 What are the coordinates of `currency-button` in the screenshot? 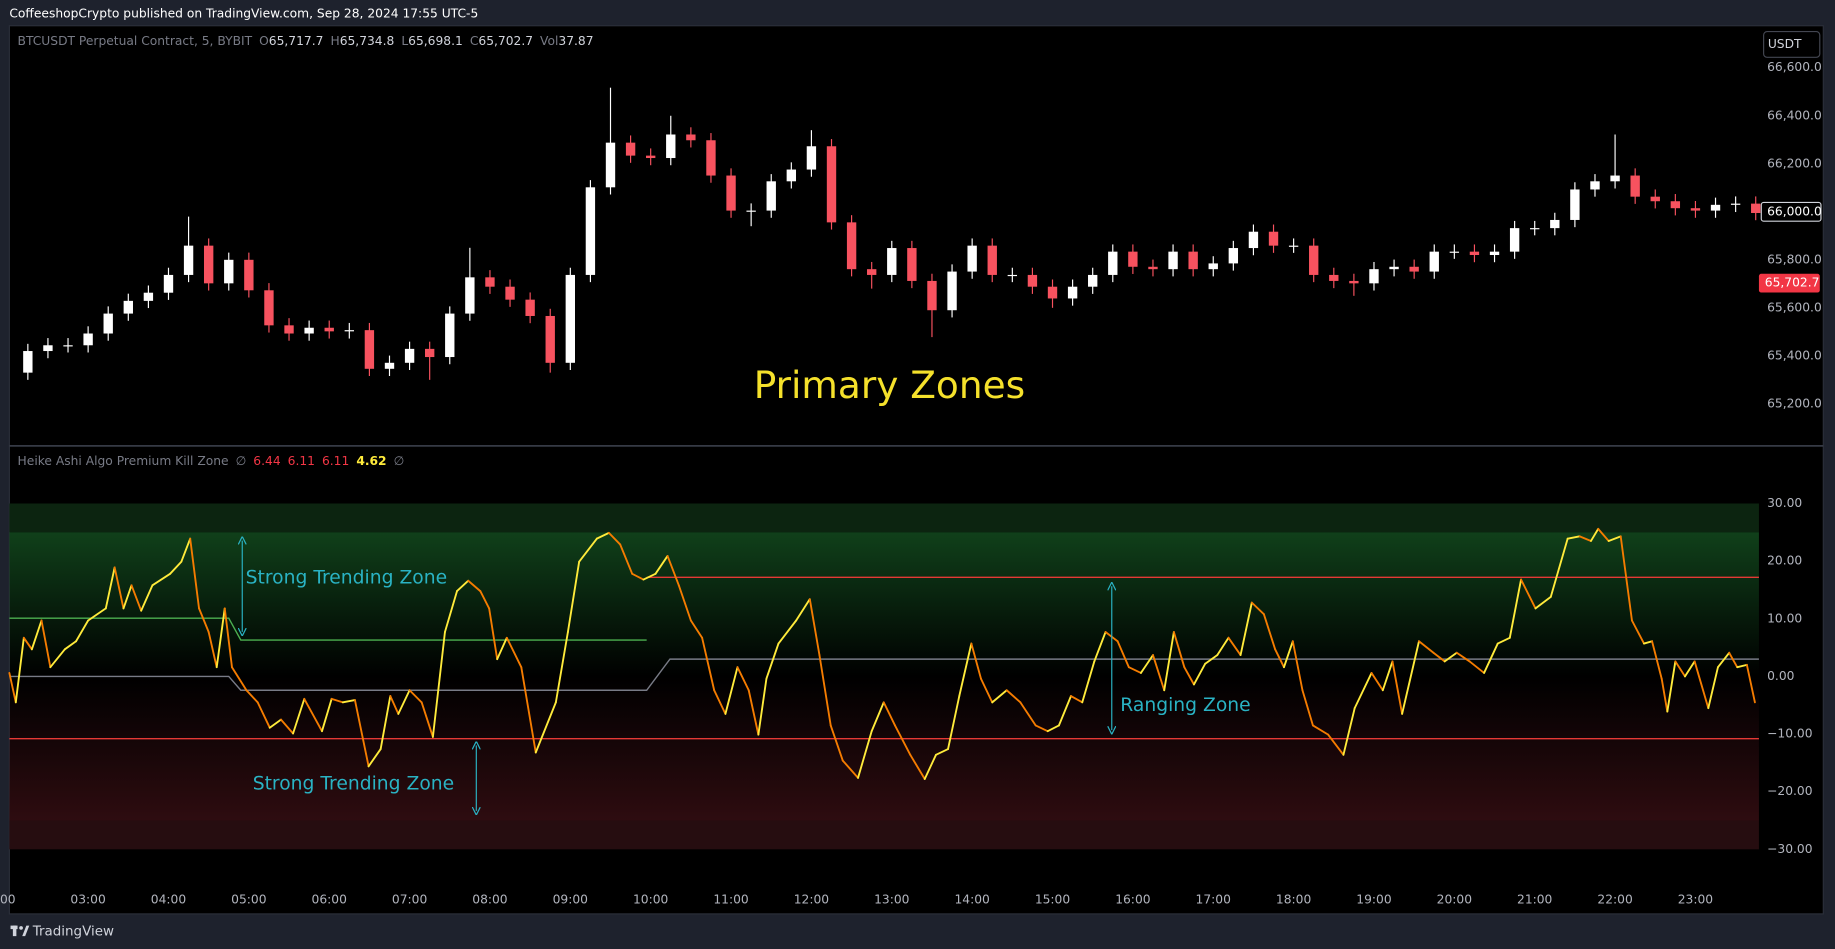 It's located at (1792, 44).